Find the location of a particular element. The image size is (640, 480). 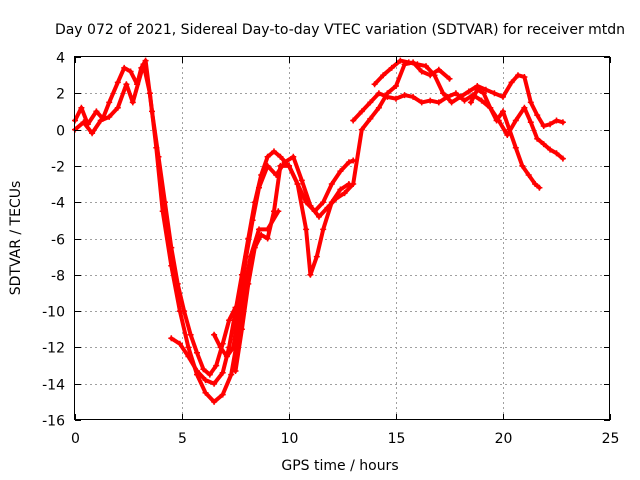

x-tick-label: 15 is located at coordinates (397, 439).